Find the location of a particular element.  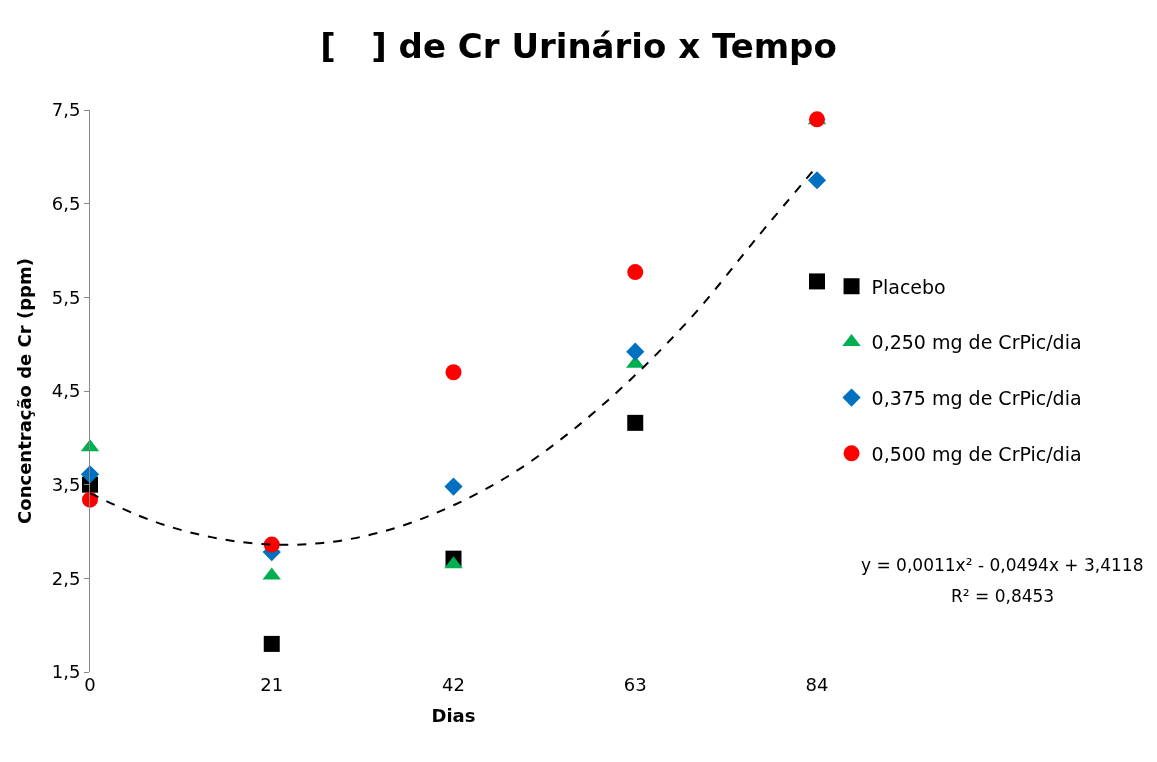

chart-title: [ ] de Cr Urinário x Tempo is located at coordinates (578, 46).